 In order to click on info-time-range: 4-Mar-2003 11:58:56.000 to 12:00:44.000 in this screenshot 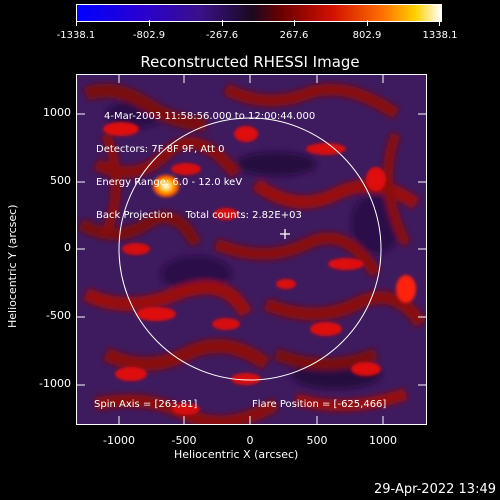, I will do `click(210, 116)`.